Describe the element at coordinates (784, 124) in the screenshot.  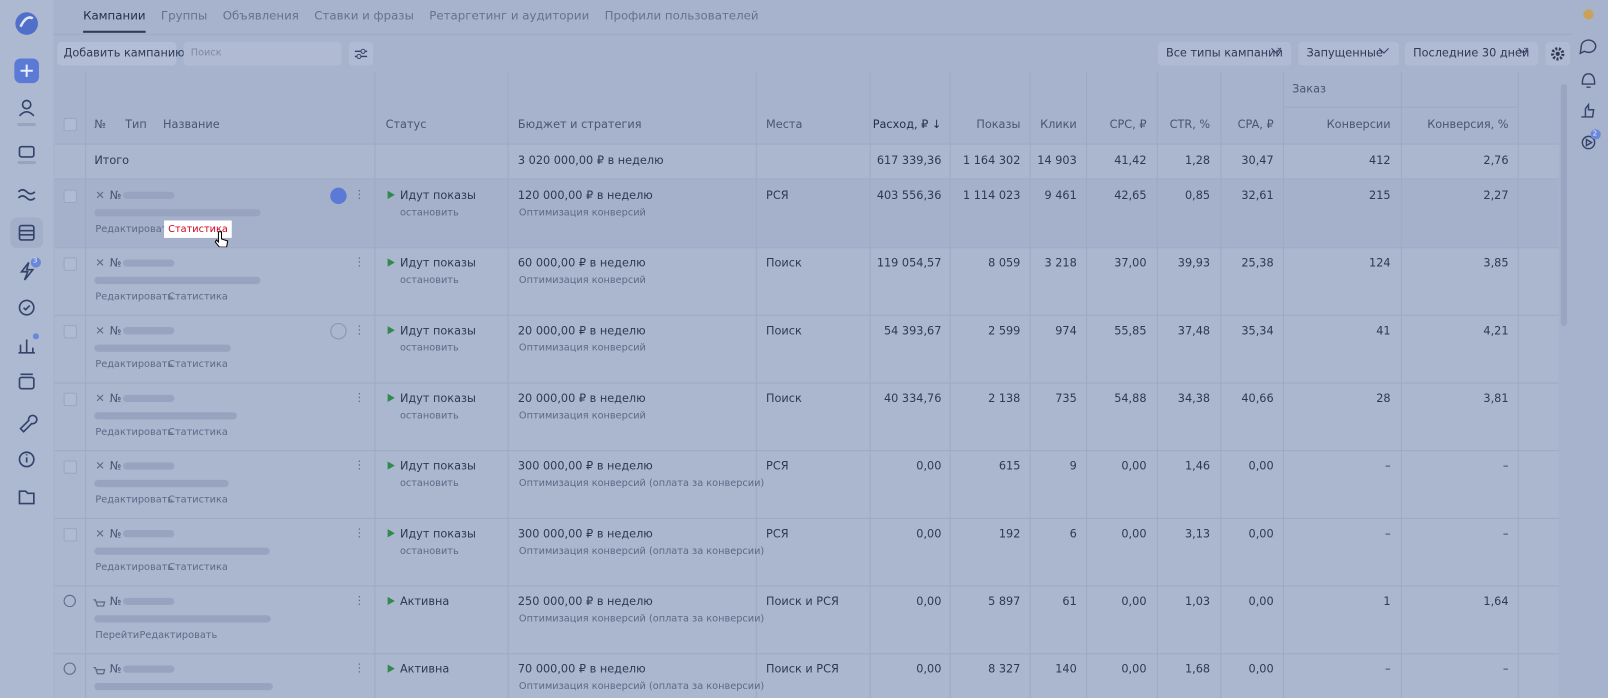
I see `column-header: Места` at that location.